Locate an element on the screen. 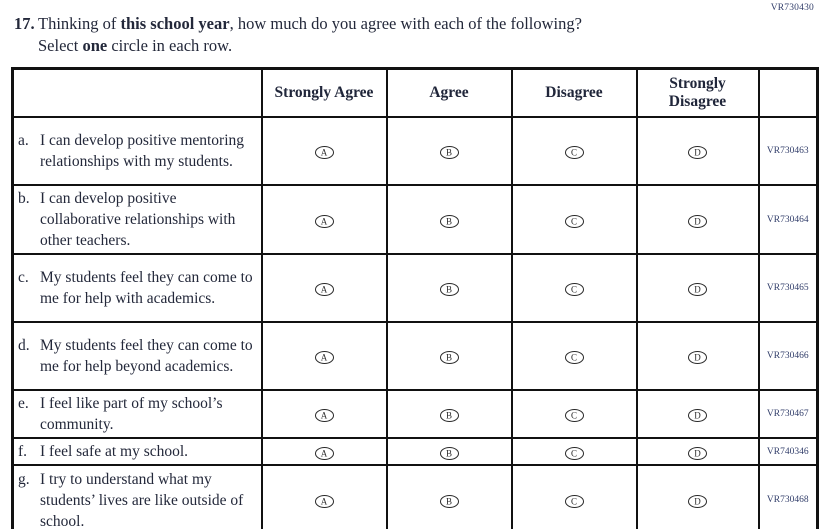 The height and width of the screenshot is (529, 826). question-number: 17. is located at coordinates (24, 23).